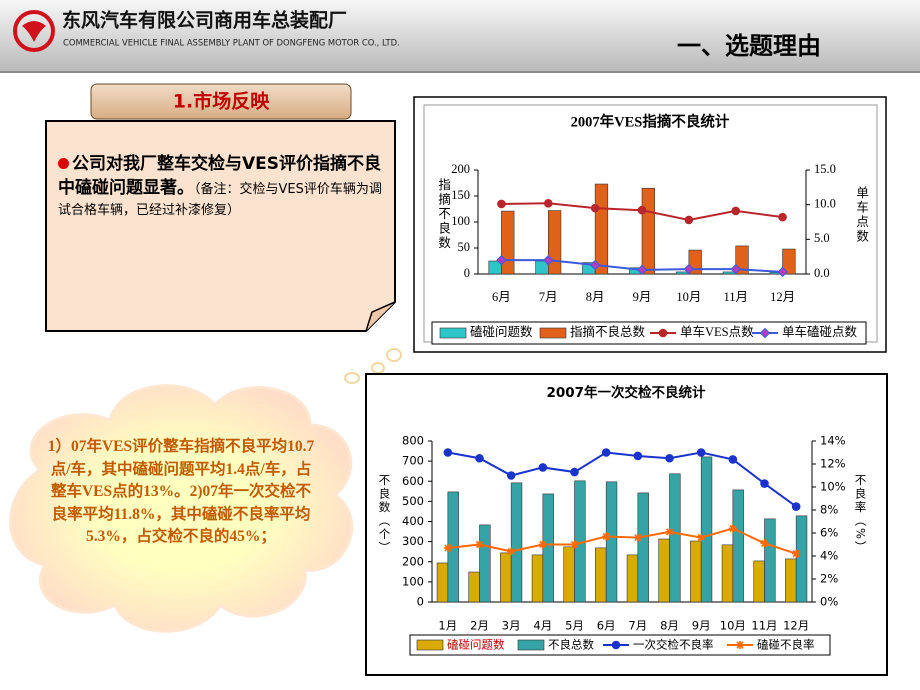  I want to click on x-tick-label: 8月, so click(669, 626).